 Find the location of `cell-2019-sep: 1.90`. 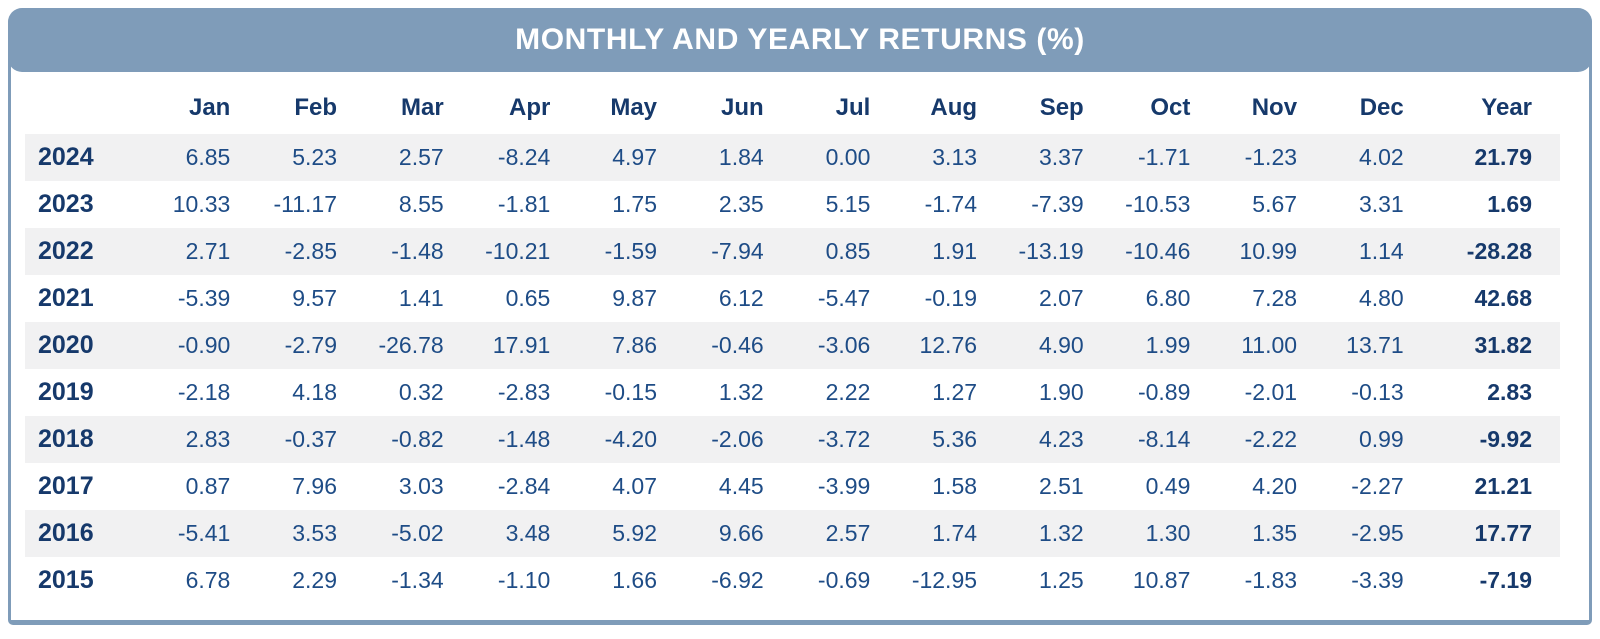

cell-2019-sep: 1.90 is located at coordinates (1061, 392).